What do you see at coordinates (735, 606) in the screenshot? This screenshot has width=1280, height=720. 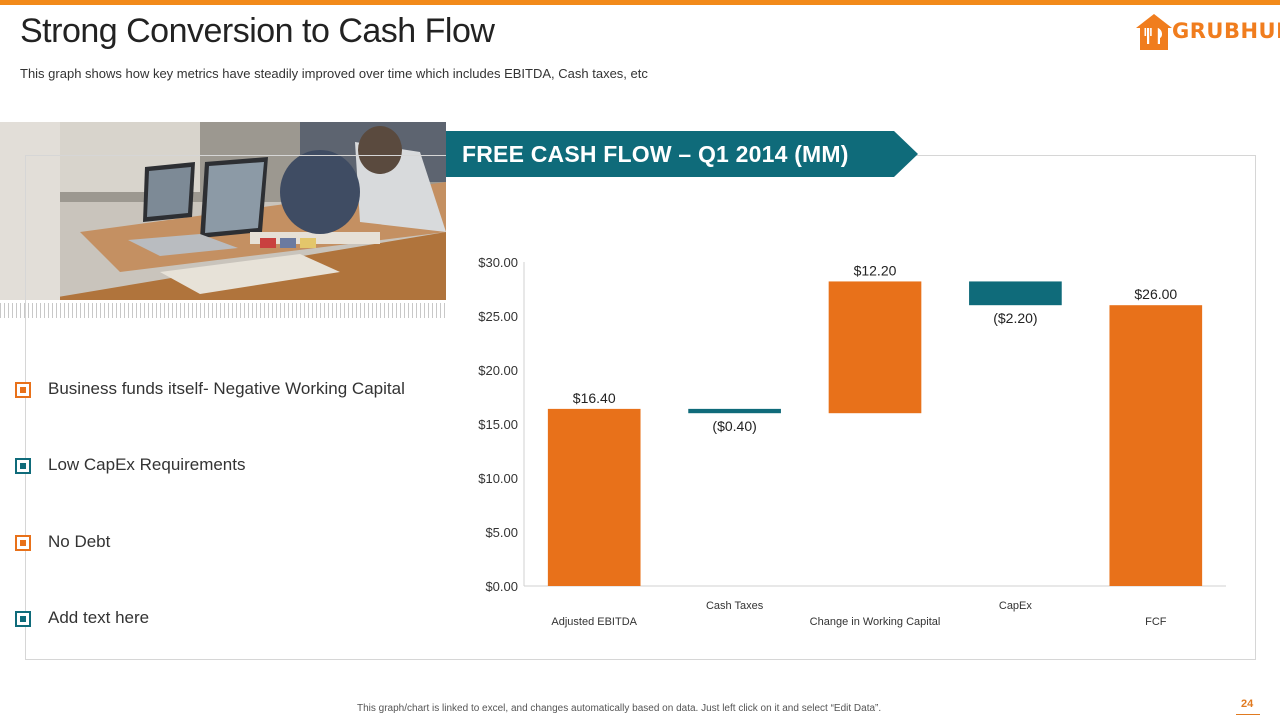 I see `x-category-label: Cash Taxes` at bounding box center [735, 606].